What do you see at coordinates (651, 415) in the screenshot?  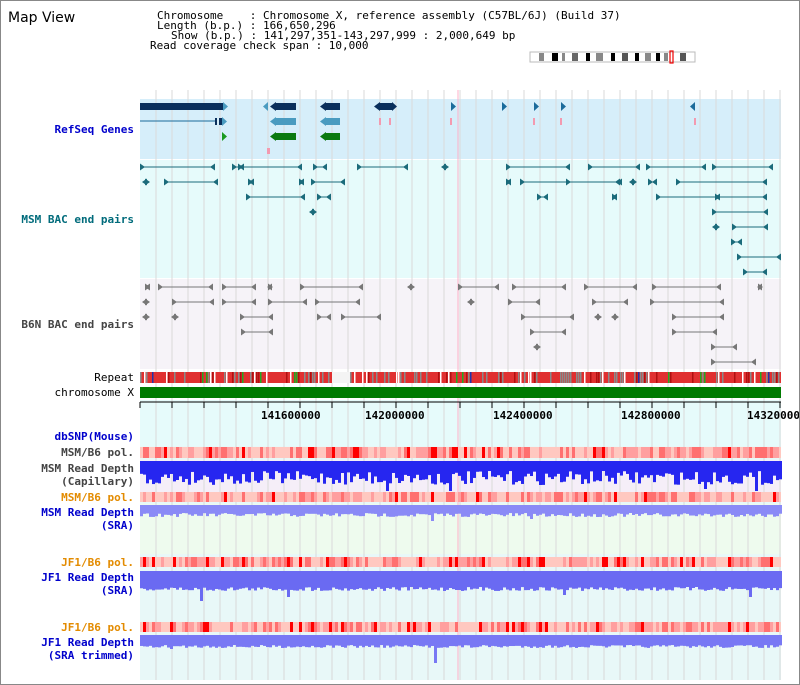 I see `tick-label: 142800000` at bounding box center [651, 415].